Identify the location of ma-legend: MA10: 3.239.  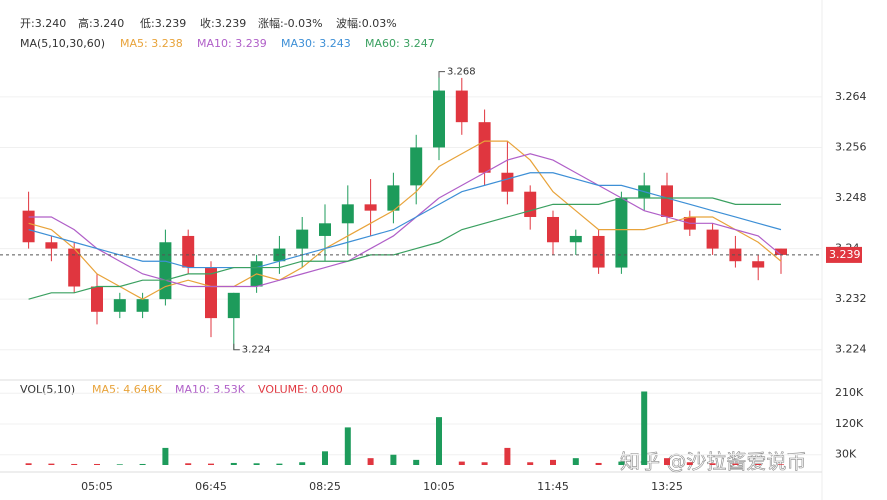
(232, 43).